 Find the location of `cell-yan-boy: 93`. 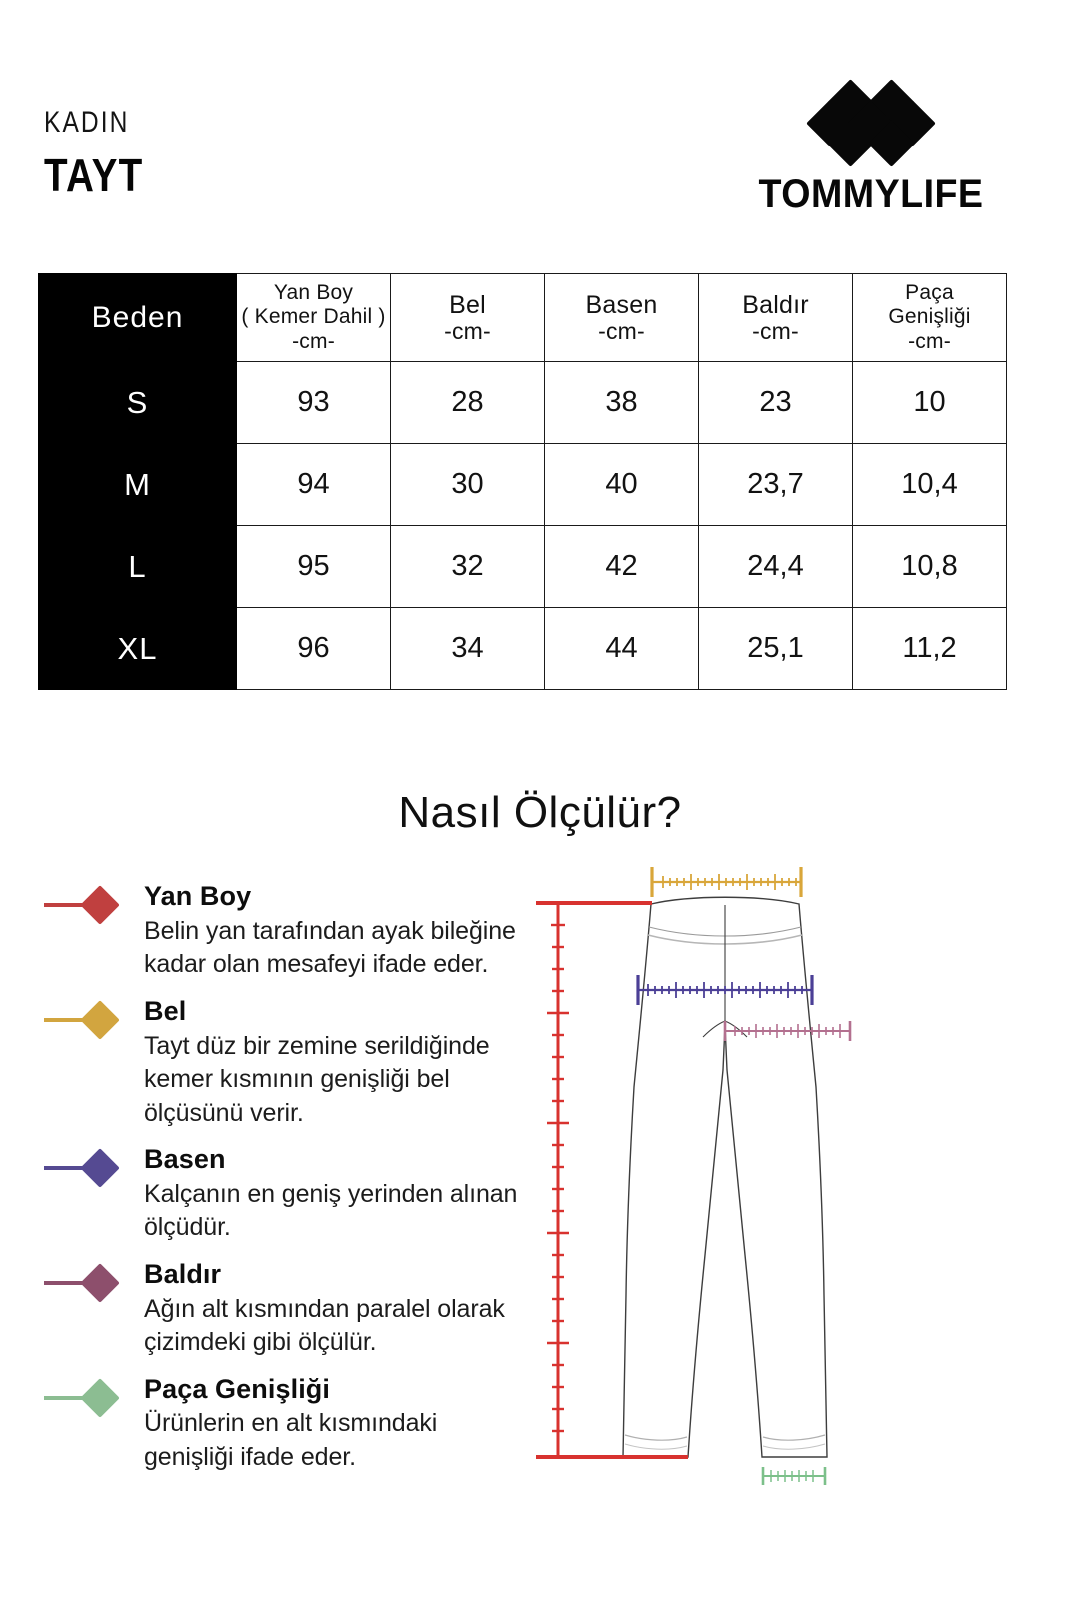

cell-yan-boy: 93 is located at coordinates (313, 402).